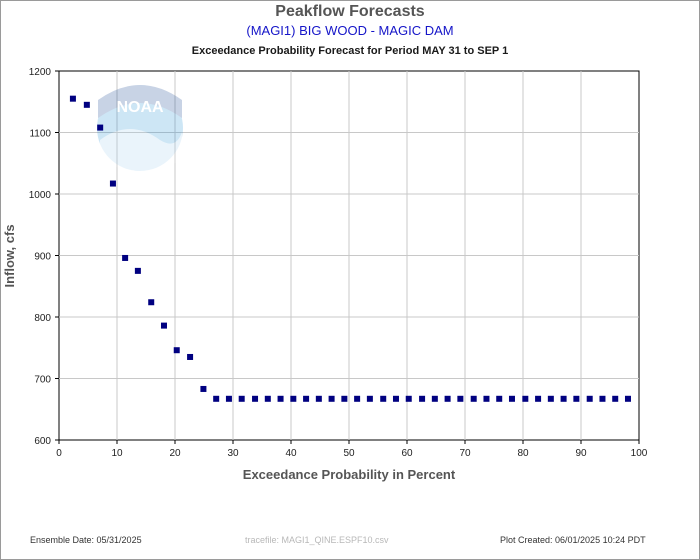 This screenshot has width=700, height=560. I want to click on x-tick-label: 0, so click(59, 453).